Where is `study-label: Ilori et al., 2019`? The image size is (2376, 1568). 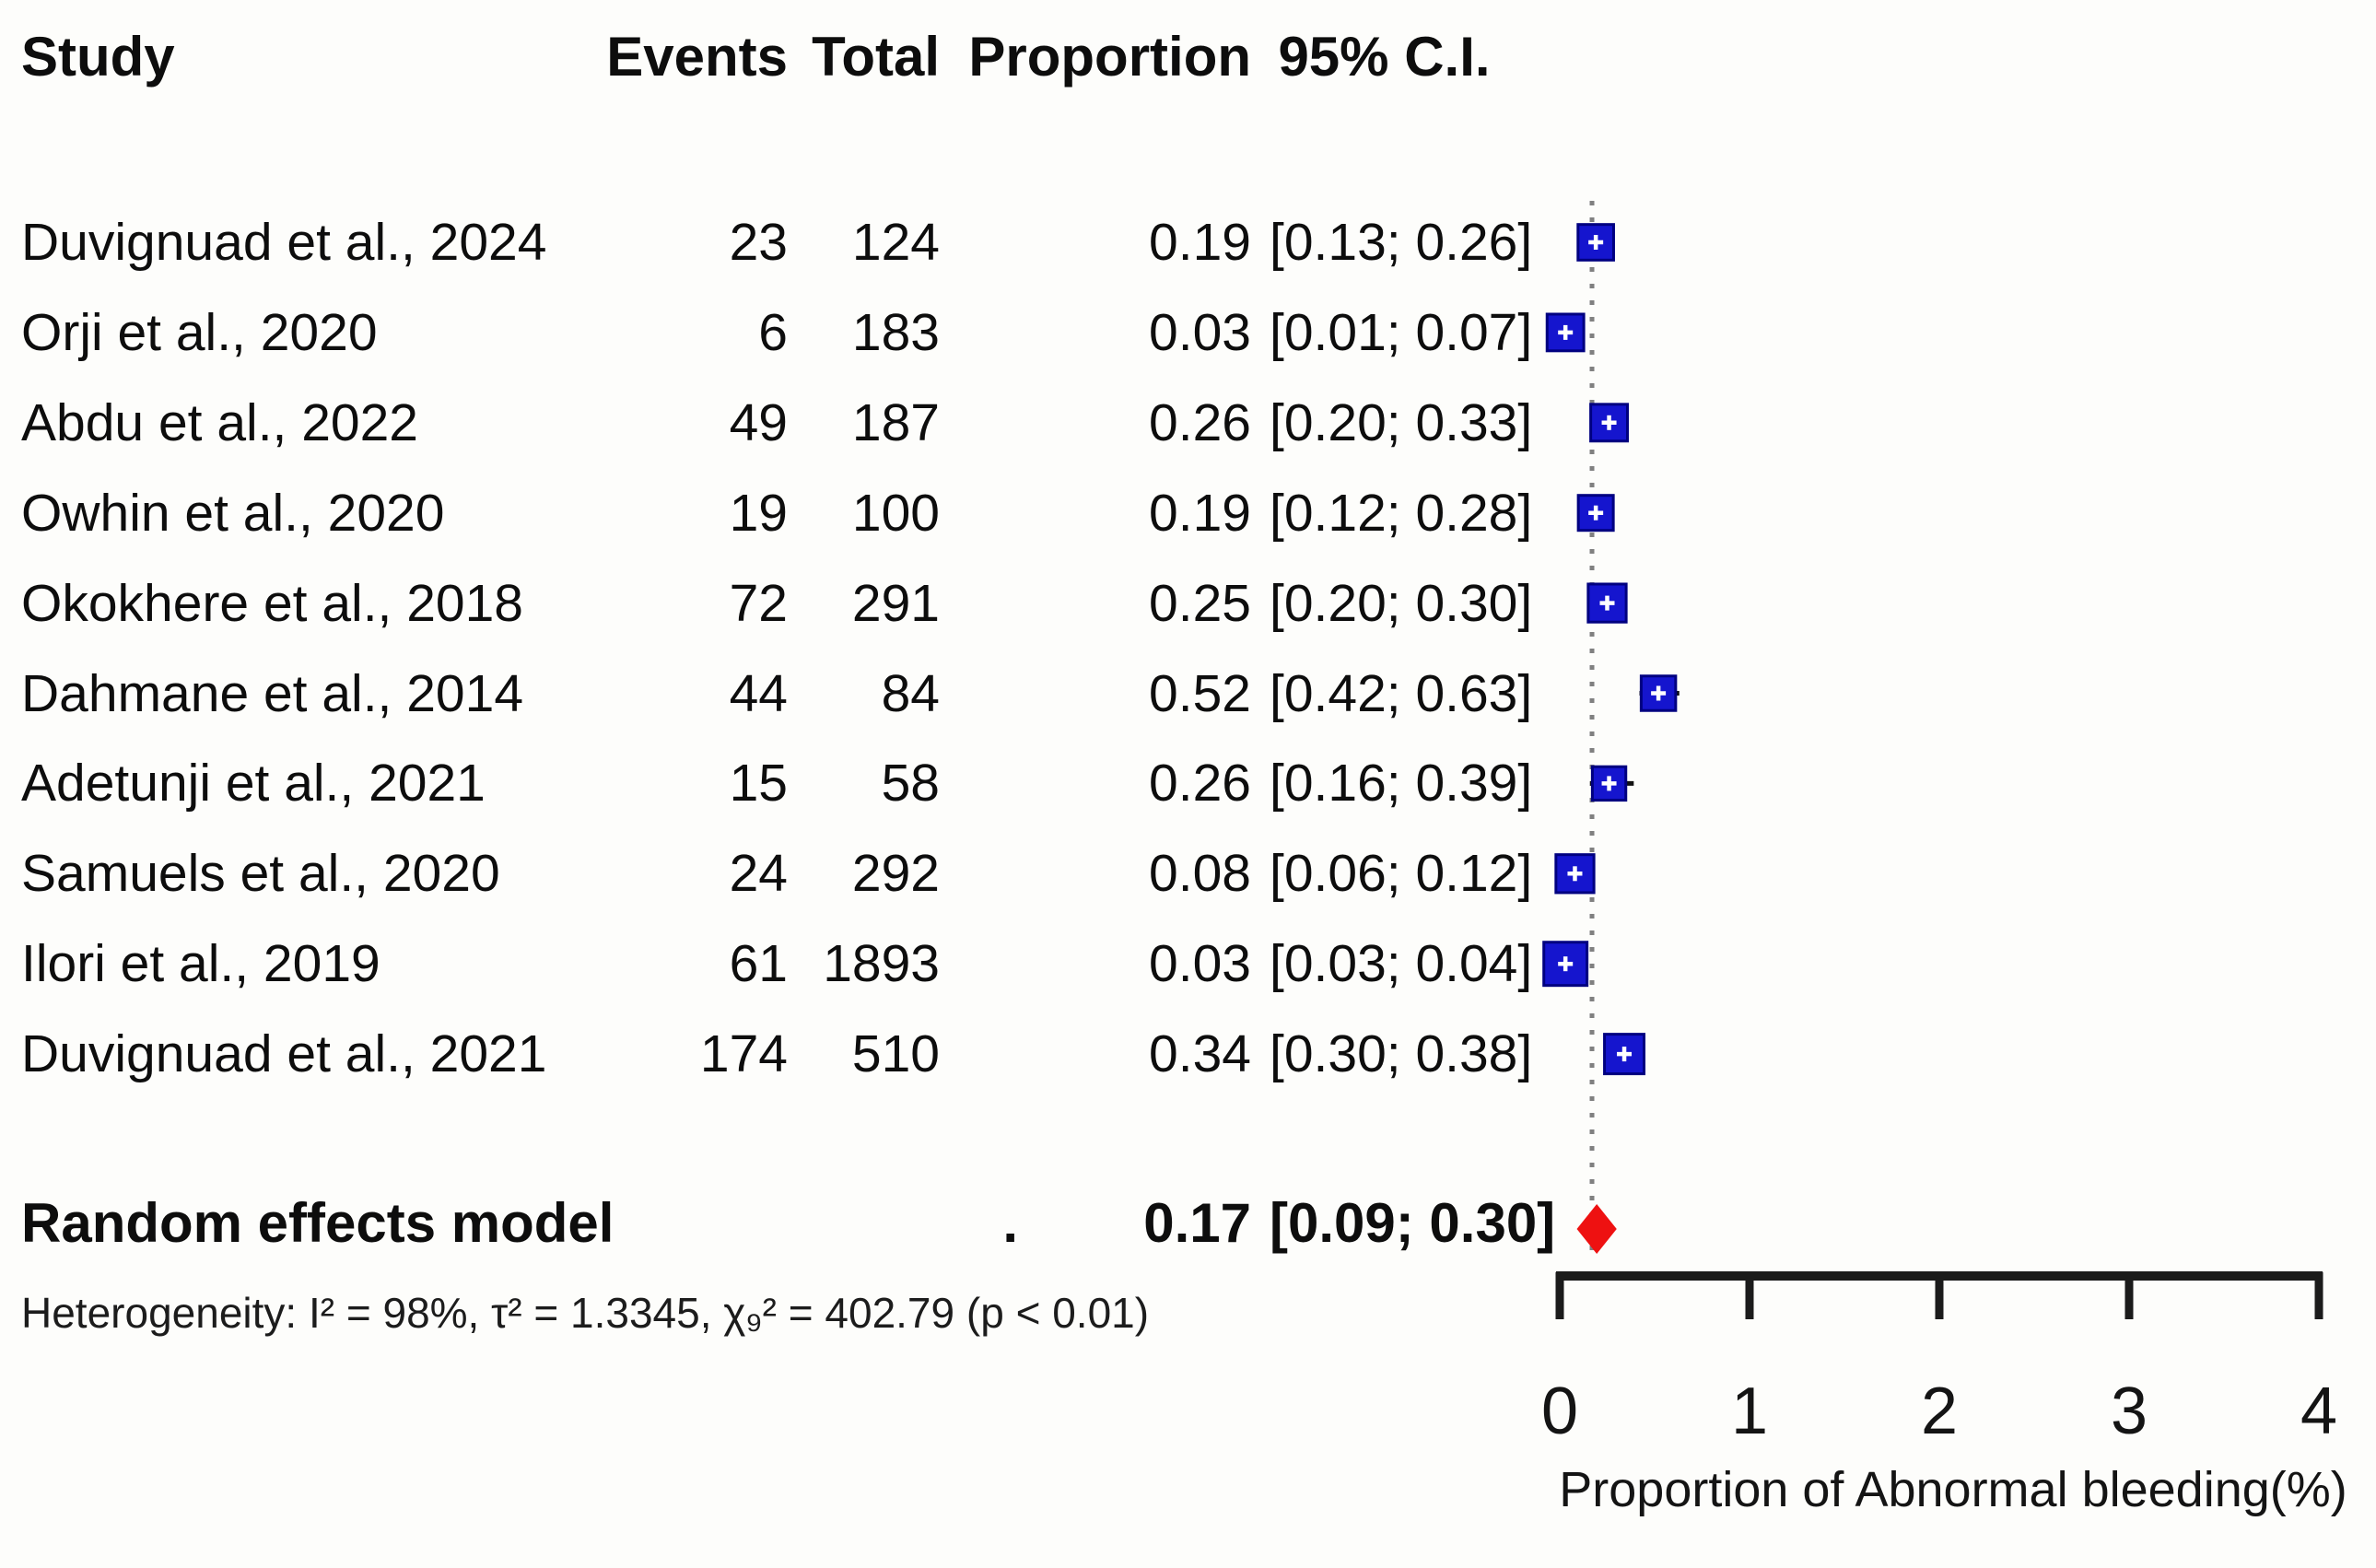
study-label: Ilori et al., 2019 is located at coordinates (200, 964).